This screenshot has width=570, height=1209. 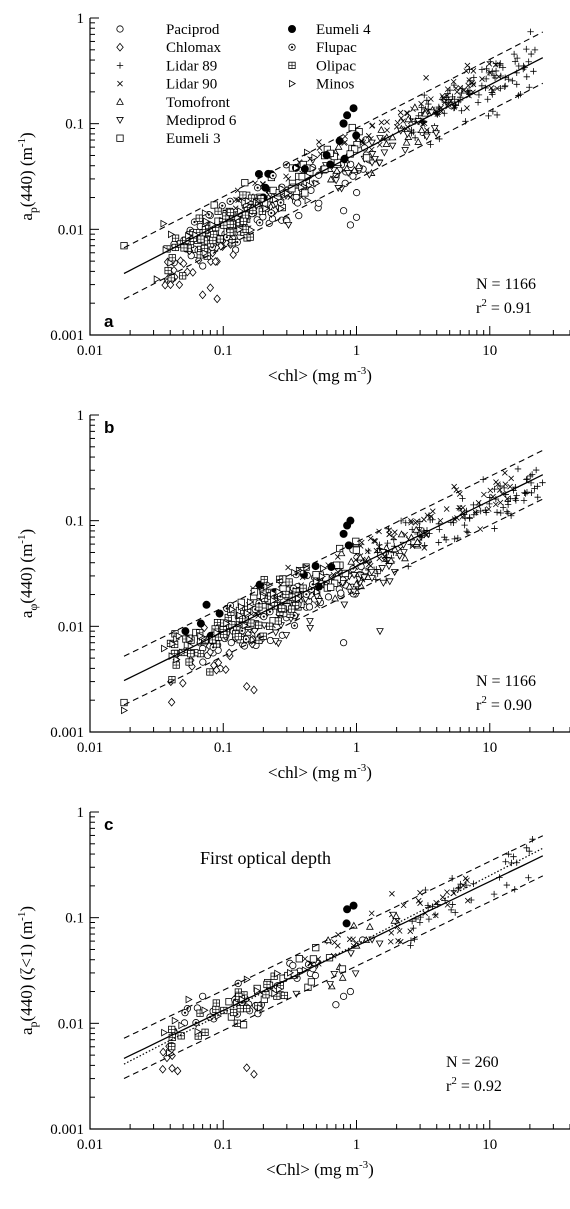 I want to click on n-count-label: N = 1166, so click(x=506, y=284).